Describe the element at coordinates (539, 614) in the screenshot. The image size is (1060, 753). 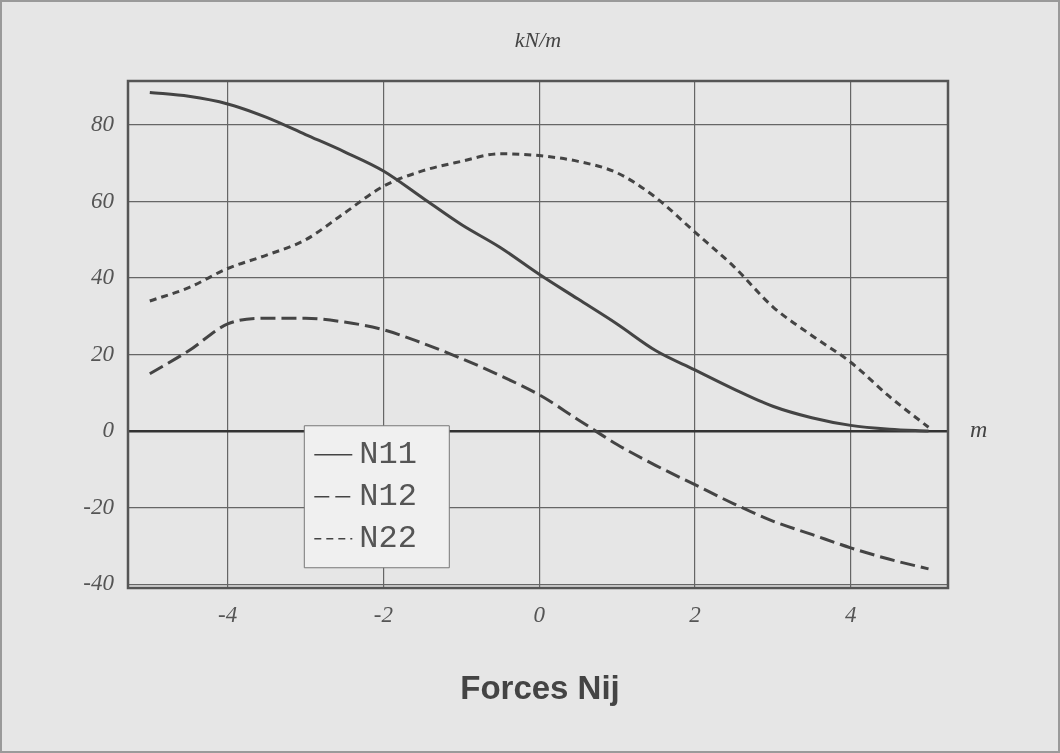
I see `x-tick-label: 0` at that location.